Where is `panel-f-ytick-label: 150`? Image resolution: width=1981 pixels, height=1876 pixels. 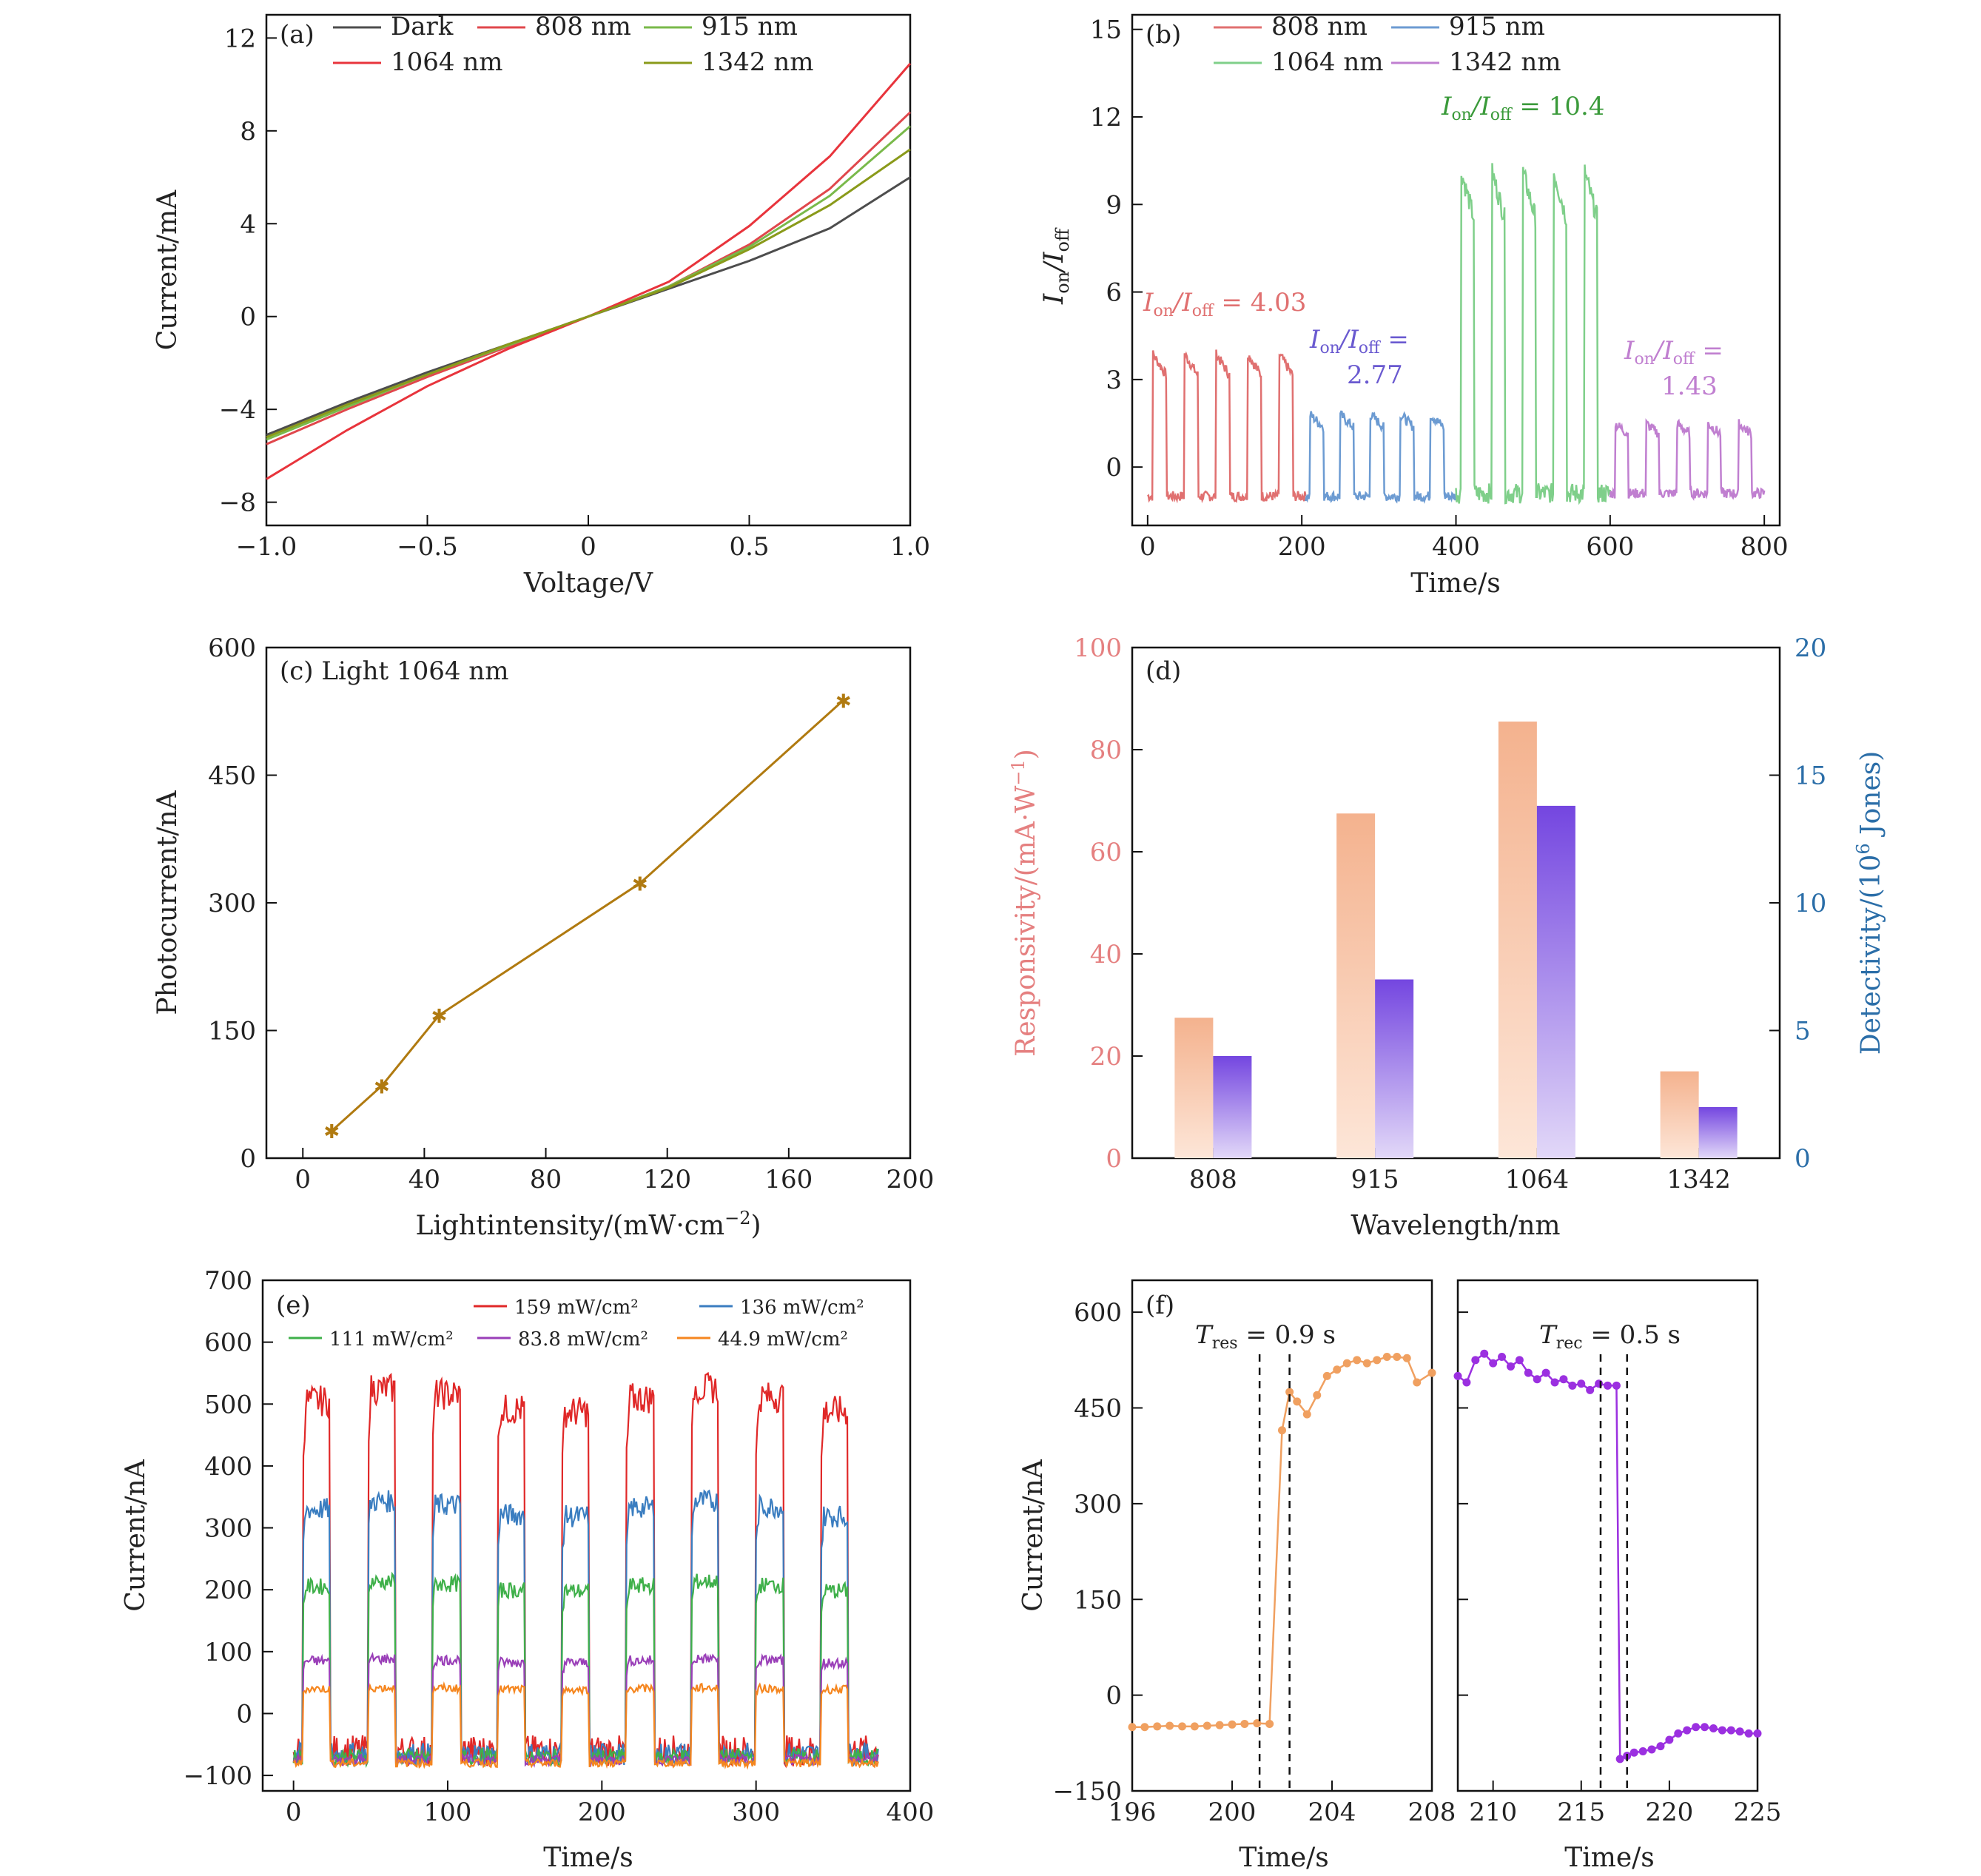 panel-f-ytick-label: 150 is located at coordinates (1098, 1600).